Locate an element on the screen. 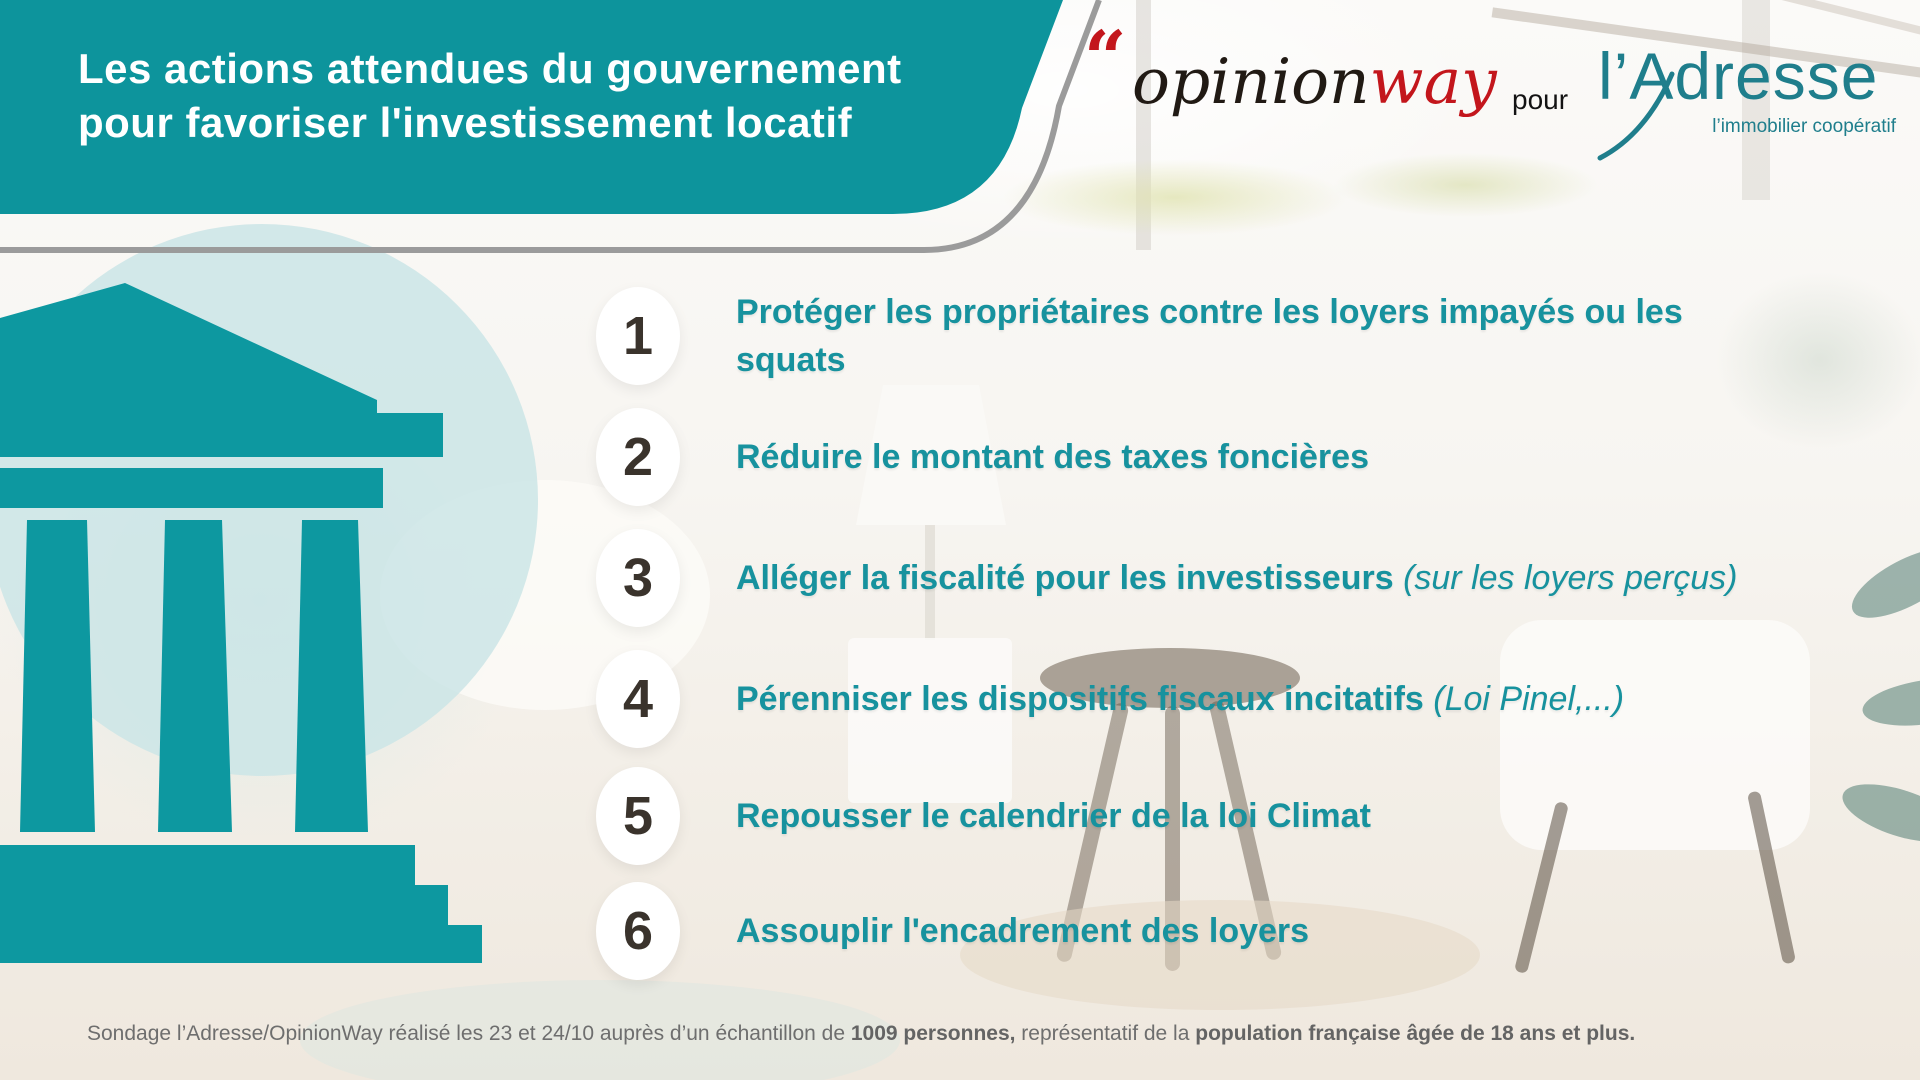 Image resolution: width=1920 pixels, height=1080 pixels. item-number: 3 is located at coordinates (638, 578).